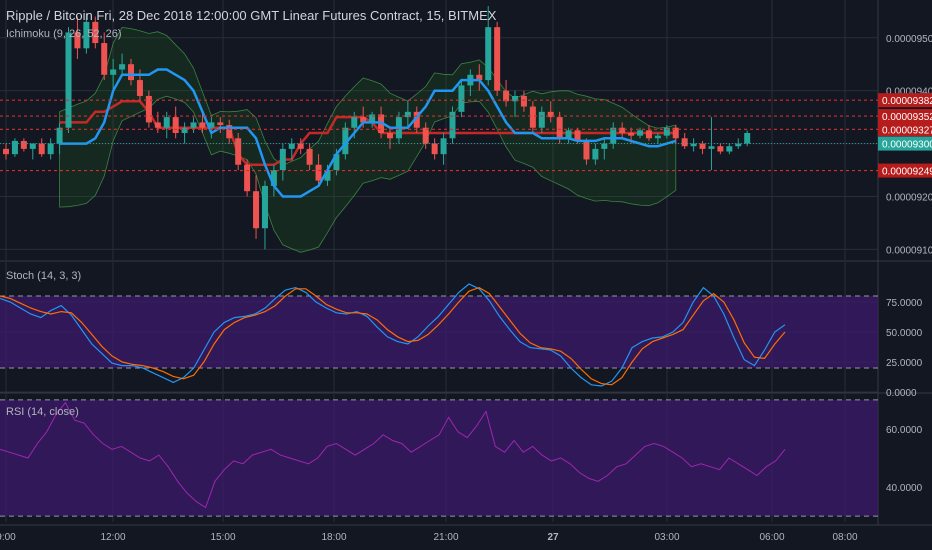 Image resolution: width=932 pixels, height=550 pixels. Describe the element at coordinates (64, 34) in the screenshot. I see `ichimoku-label: Ichimoku (9, 26, 52, 26)` at that location.